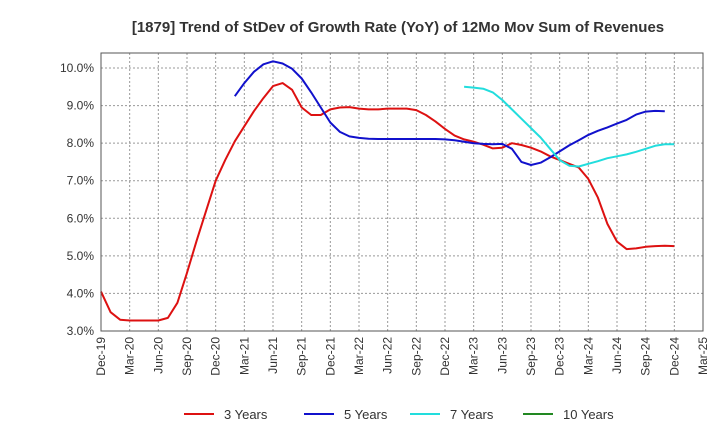 The height and width of the screenshot is (440, 720). What do you see at coordinates (81, 293) in the screenshot?
I see `y-tick-label: 4.0%` at bounding box center [81, 293].